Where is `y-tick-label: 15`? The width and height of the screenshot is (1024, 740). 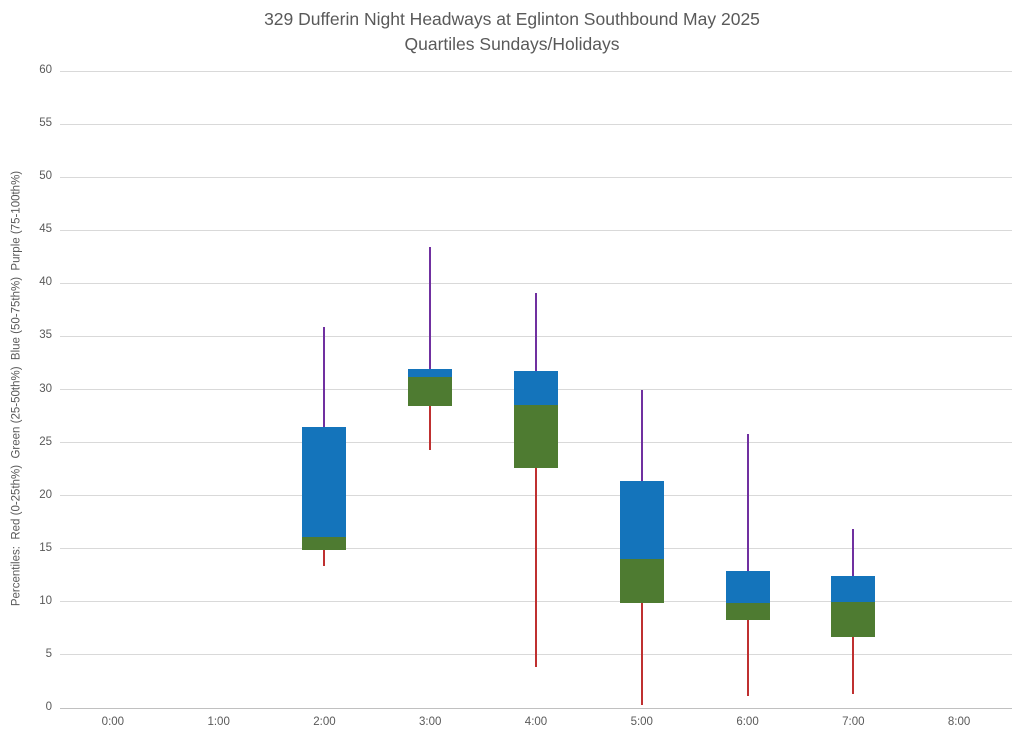
y-tick-label: 15 is located at coordinates (45, 547).